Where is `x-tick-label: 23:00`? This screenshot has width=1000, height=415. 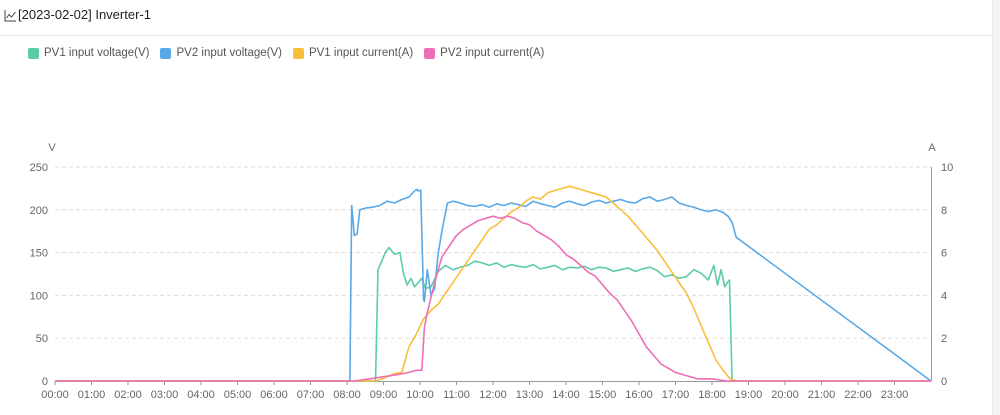 x-tick-label: 23:00 is located at coordinates (895, 395).